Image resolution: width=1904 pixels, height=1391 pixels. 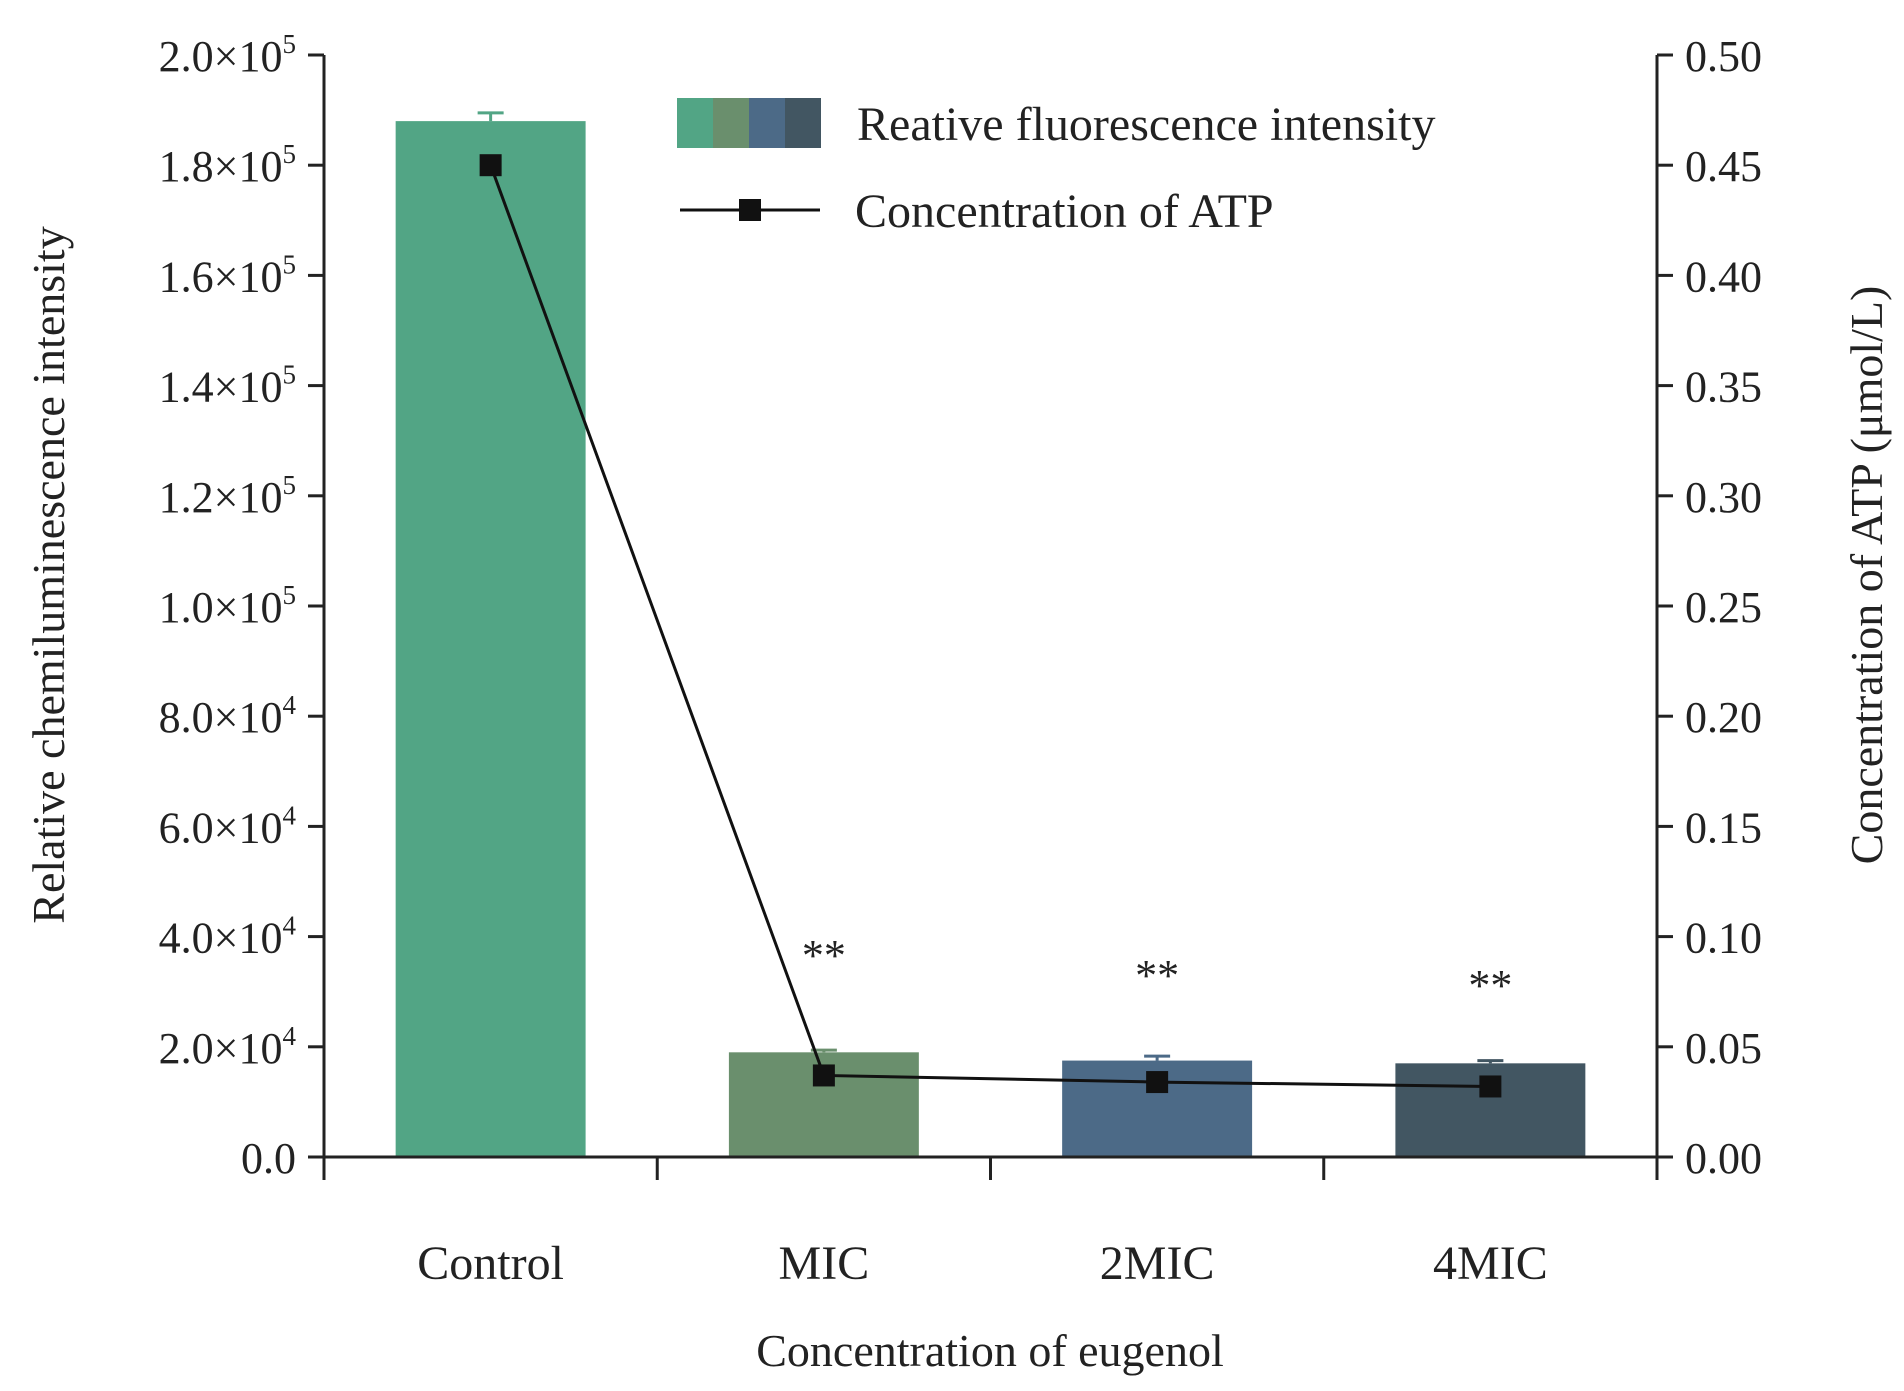 What do you see at coordinates (1064, 211) in the screenshot?
I see `legend-line-label: Concentration of ATP` at bounding box center [1064, 211].